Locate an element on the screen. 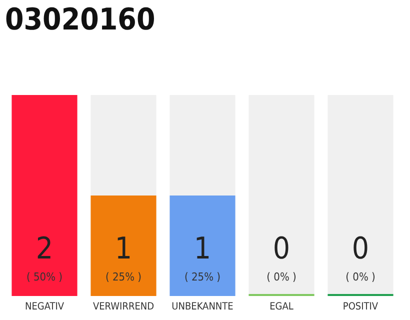 The height and width of the screenshot is (320, 410). x-tick-label: UNBEKANNTE is located at coordinates (203, 307).